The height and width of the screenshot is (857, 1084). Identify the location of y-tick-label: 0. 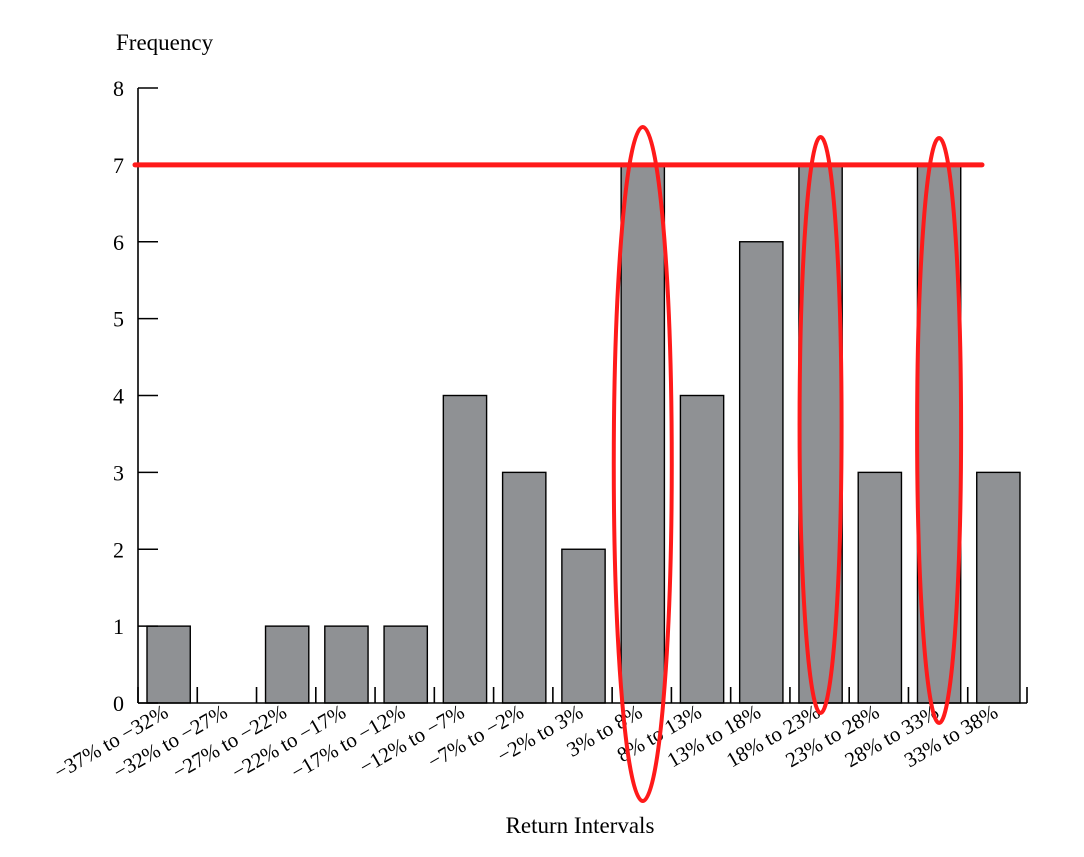
(118, 703).